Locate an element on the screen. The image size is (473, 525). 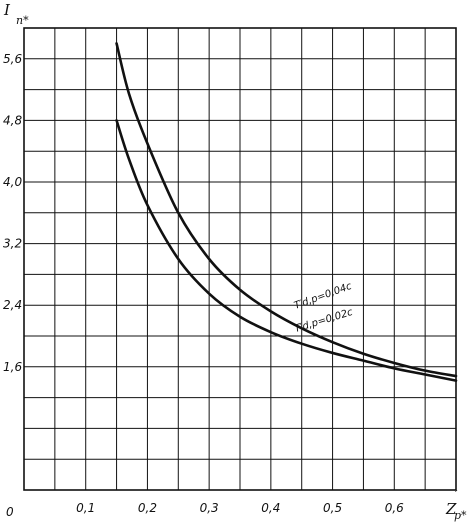
y-axis-label: I is located at coordinates (7, 10).